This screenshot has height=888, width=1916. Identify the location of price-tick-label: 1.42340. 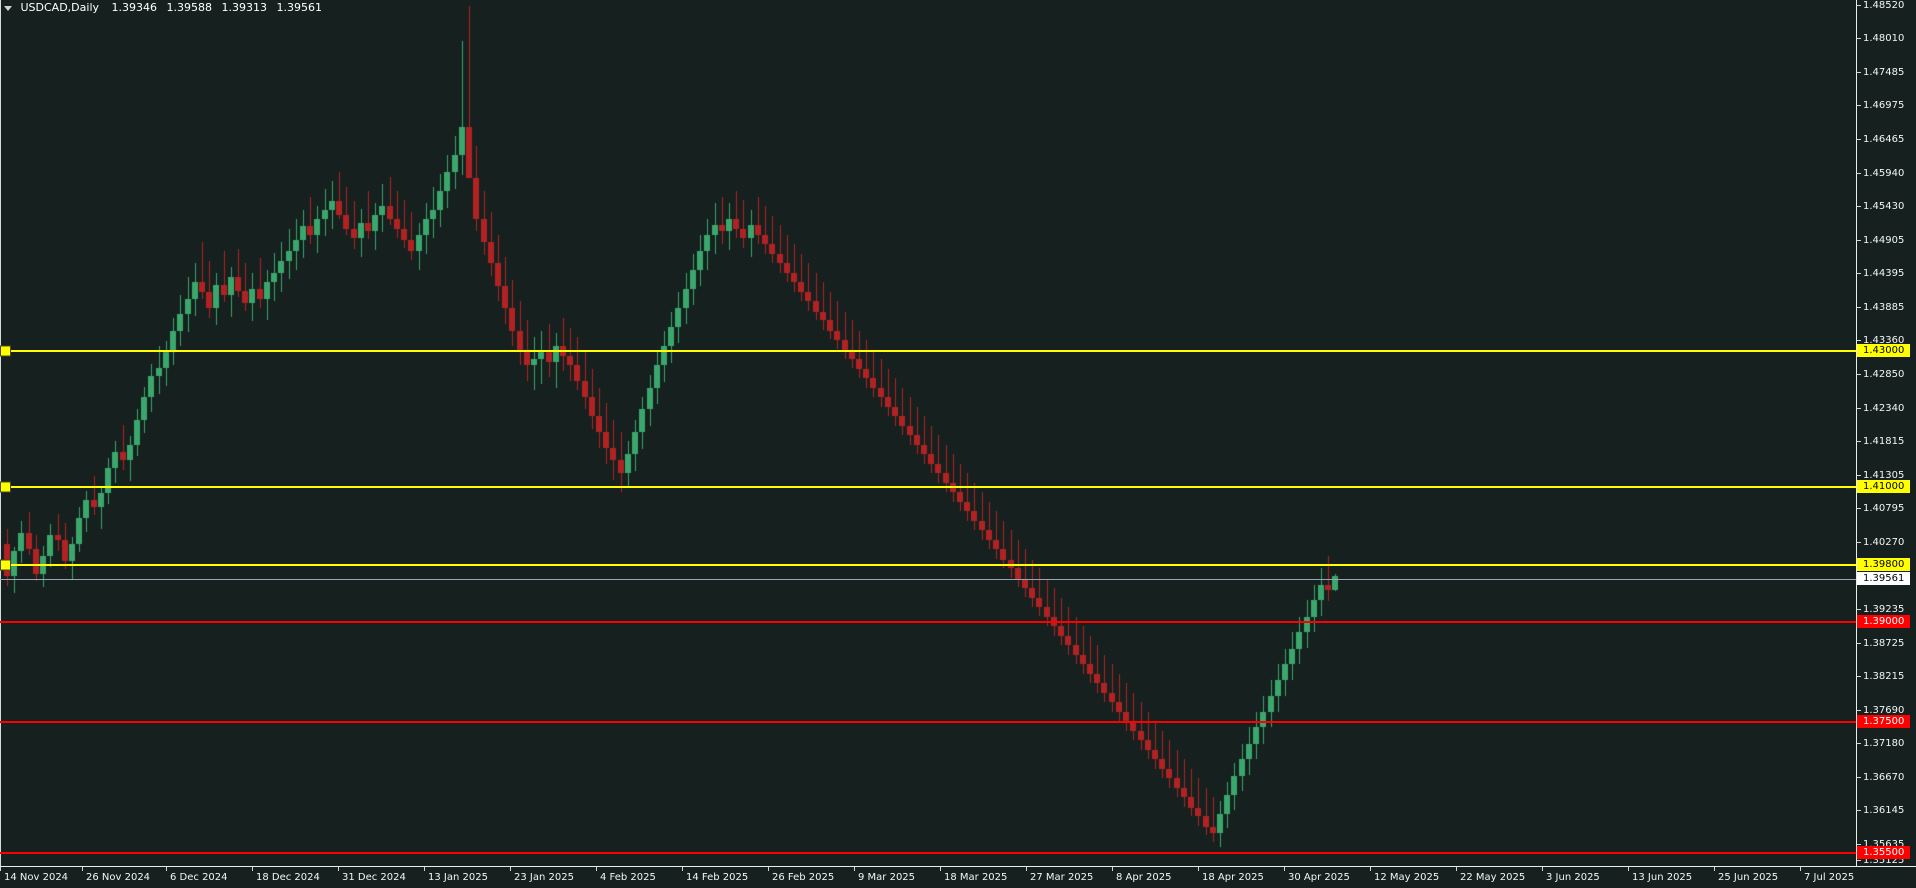
(1884, 408).